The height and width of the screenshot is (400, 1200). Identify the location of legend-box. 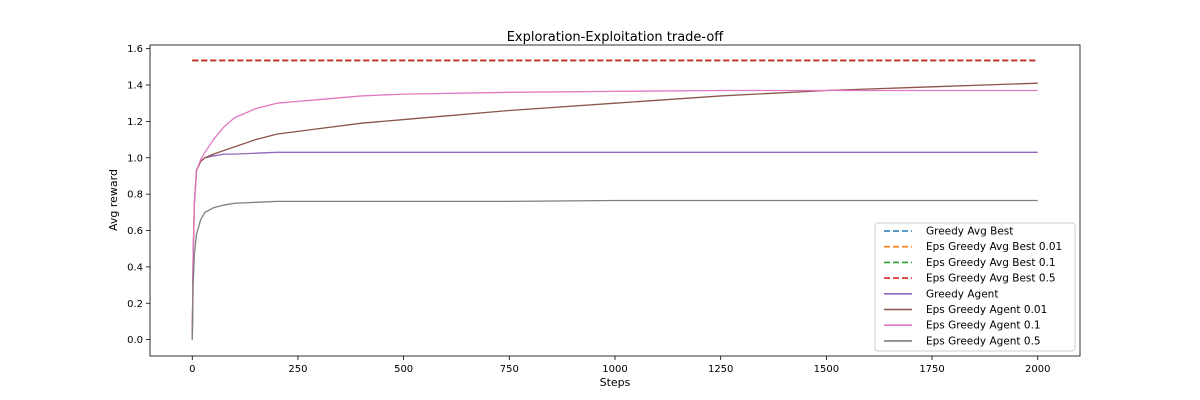
(975, 287).